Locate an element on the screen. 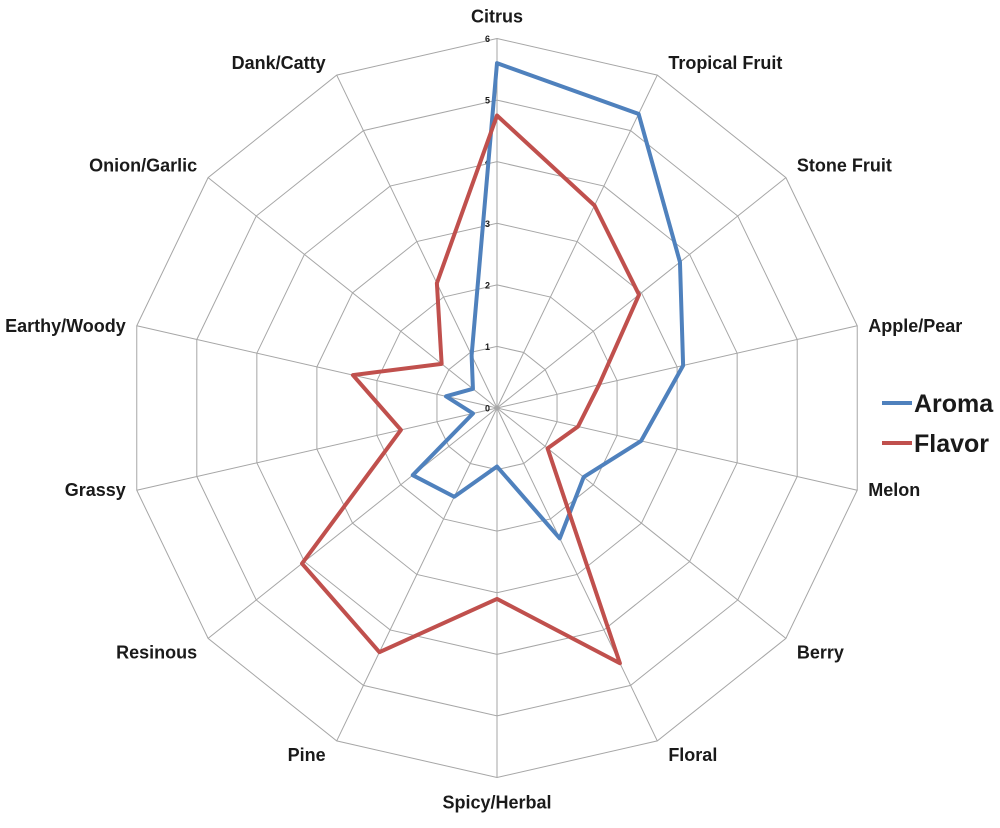 The height and width of the screenshot is (828, 1000). axis-spoke-stone-fruit is located at coordinates (641, 293).